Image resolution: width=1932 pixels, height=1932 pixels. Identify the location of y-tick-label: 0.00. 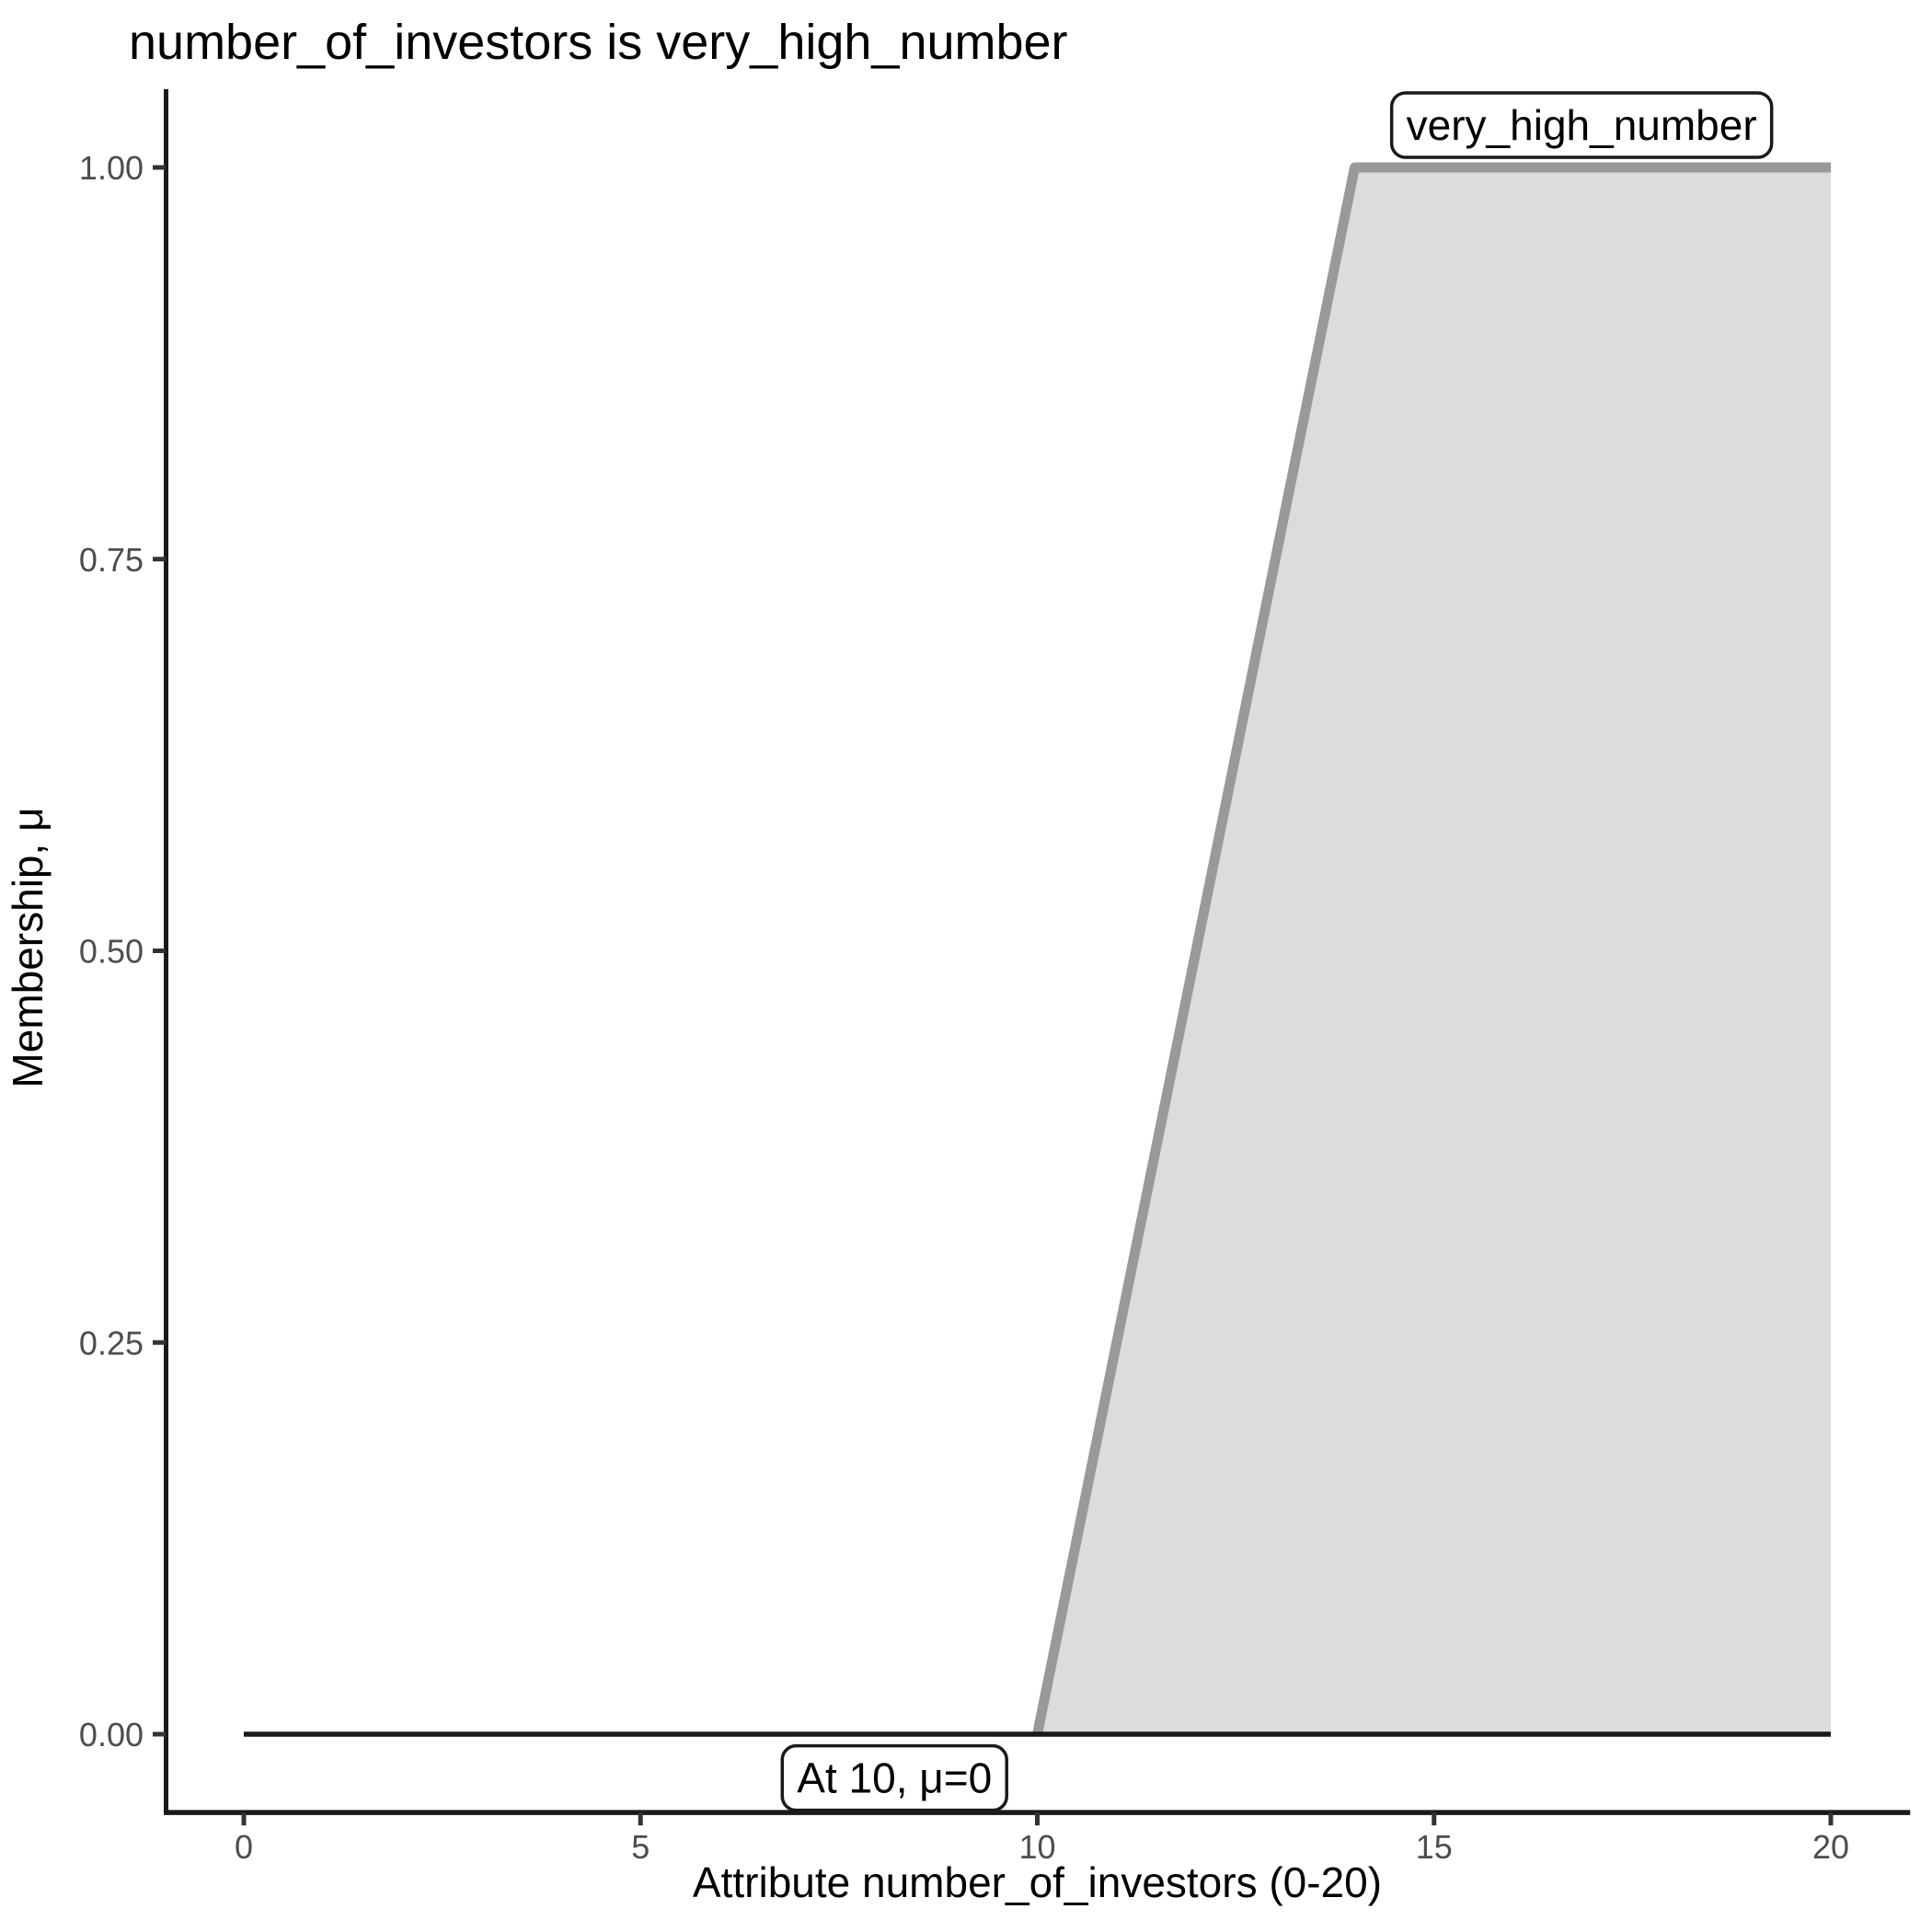
(111, 1735).